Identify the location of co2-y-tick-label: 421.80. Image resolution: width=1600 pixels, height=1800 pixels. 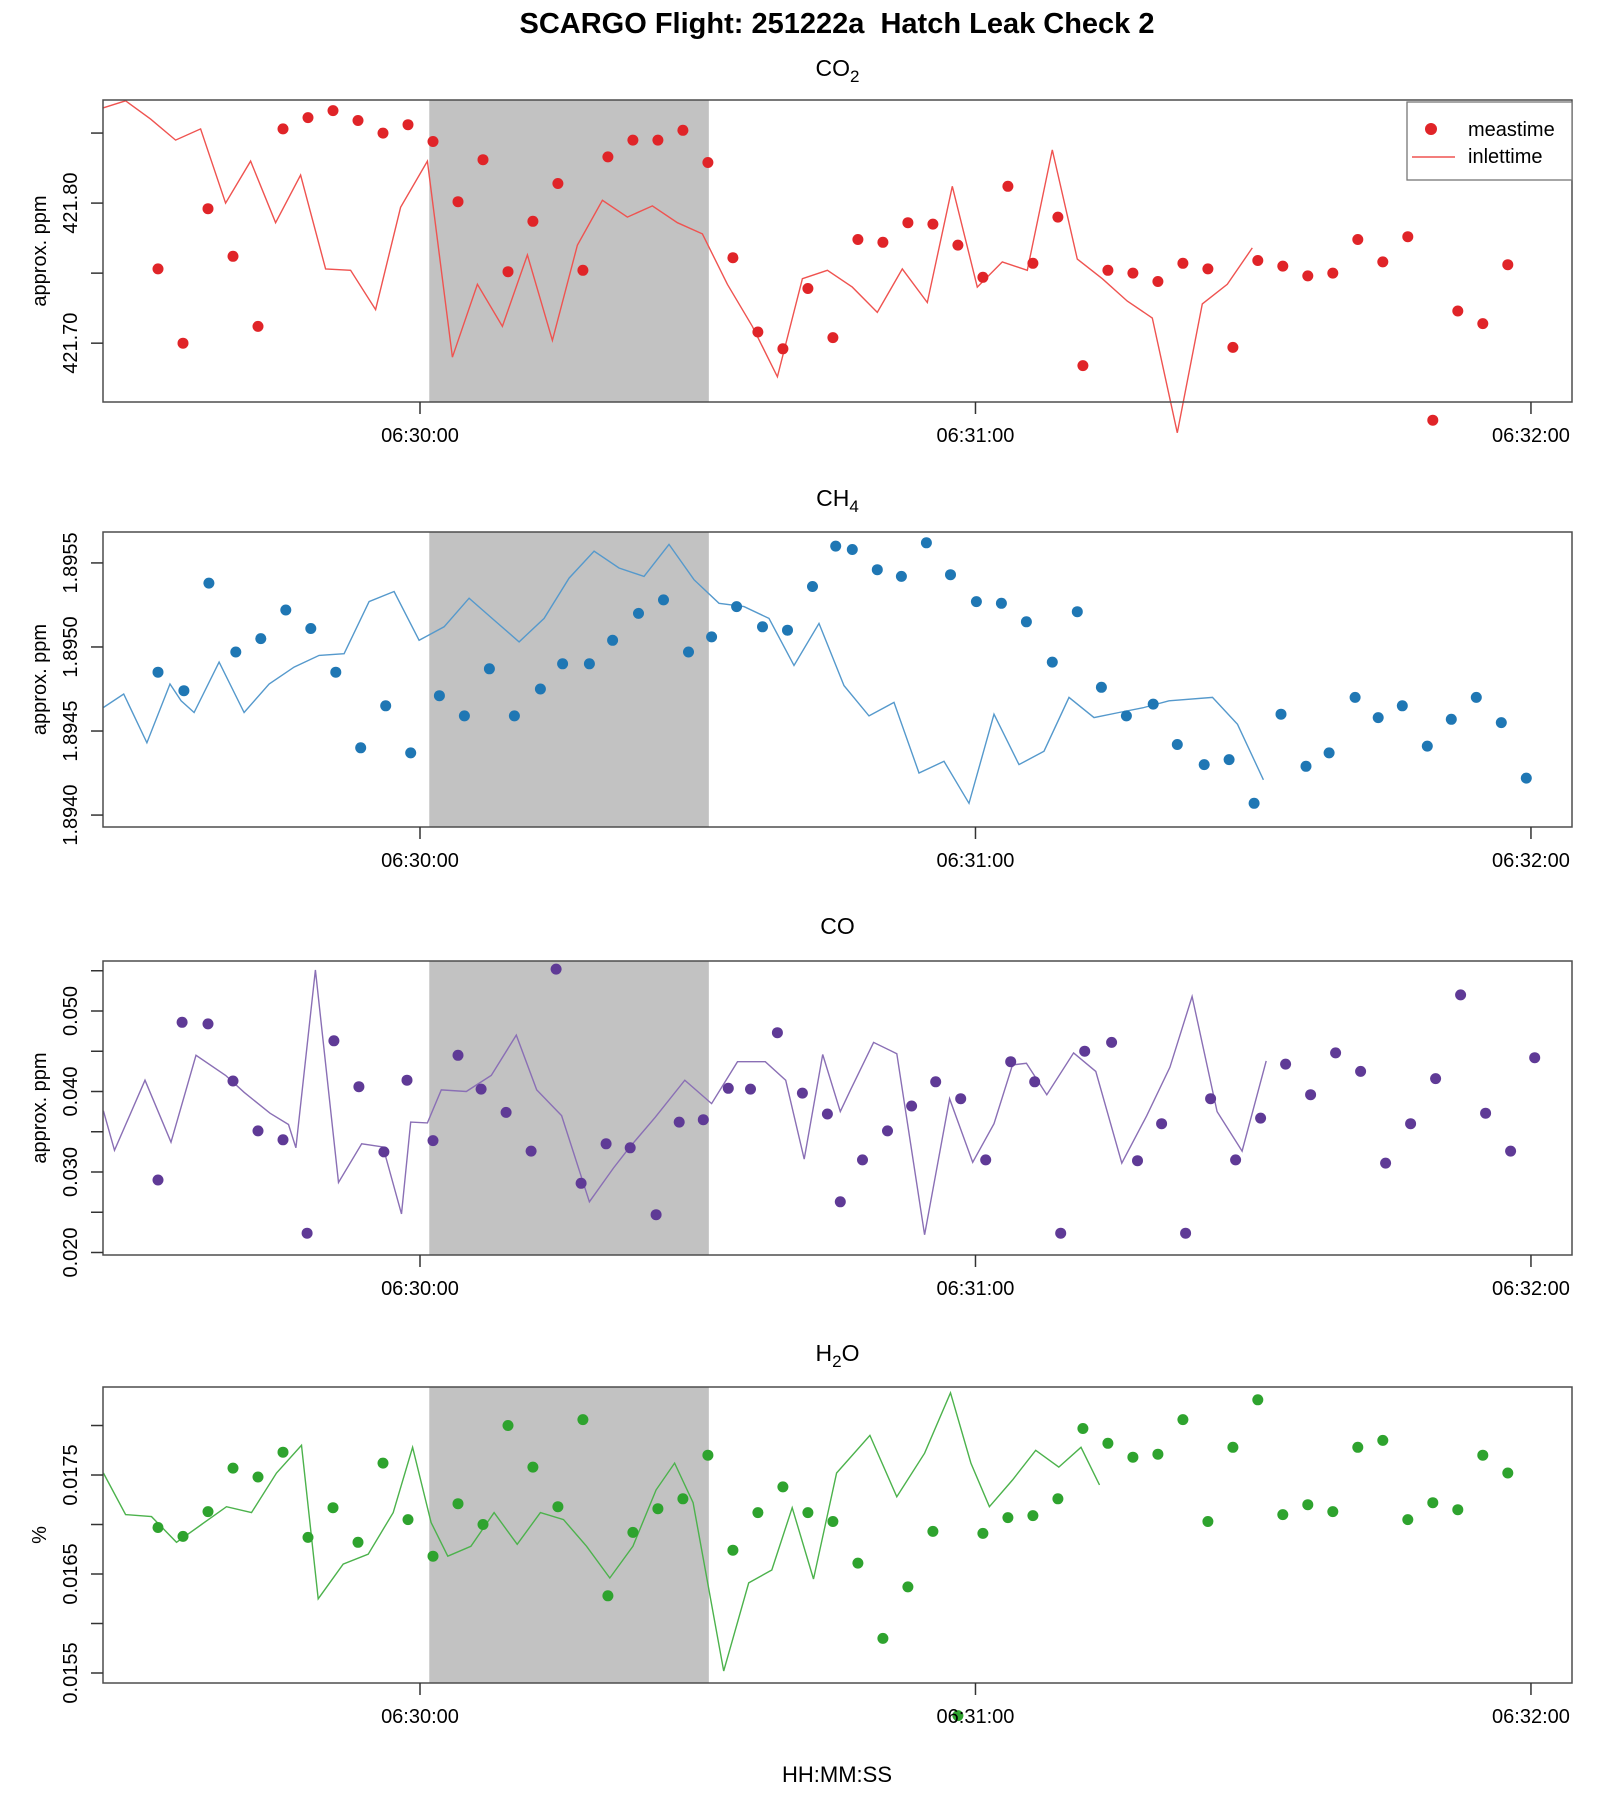
(71, 203).